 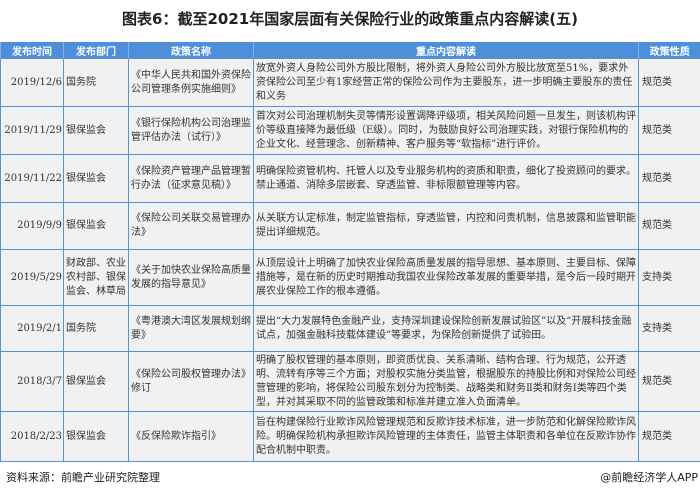 I want to click on cell-date: 2019/2/1, so click(x=32, y=328).